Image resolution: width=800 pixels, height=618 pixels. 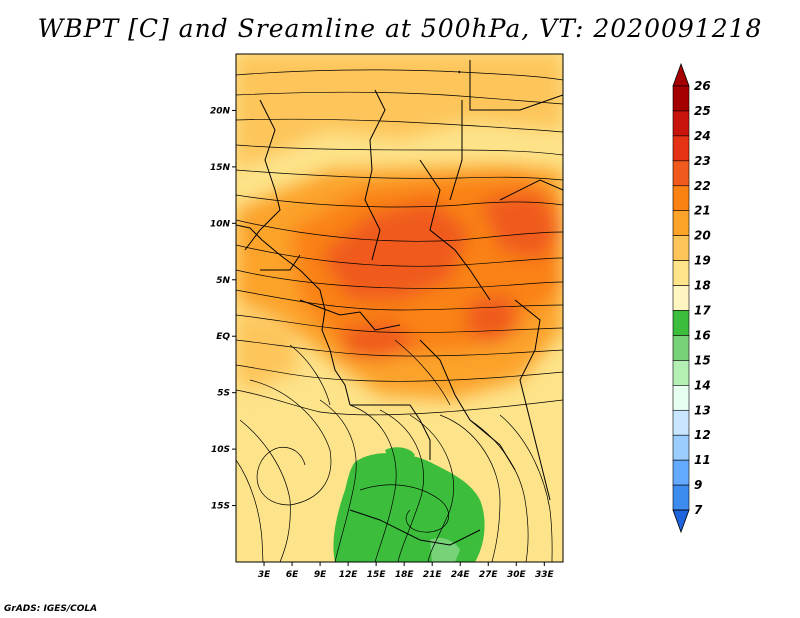 I want to click on lat-tick-label: 10S, so click(x=220, y=450).